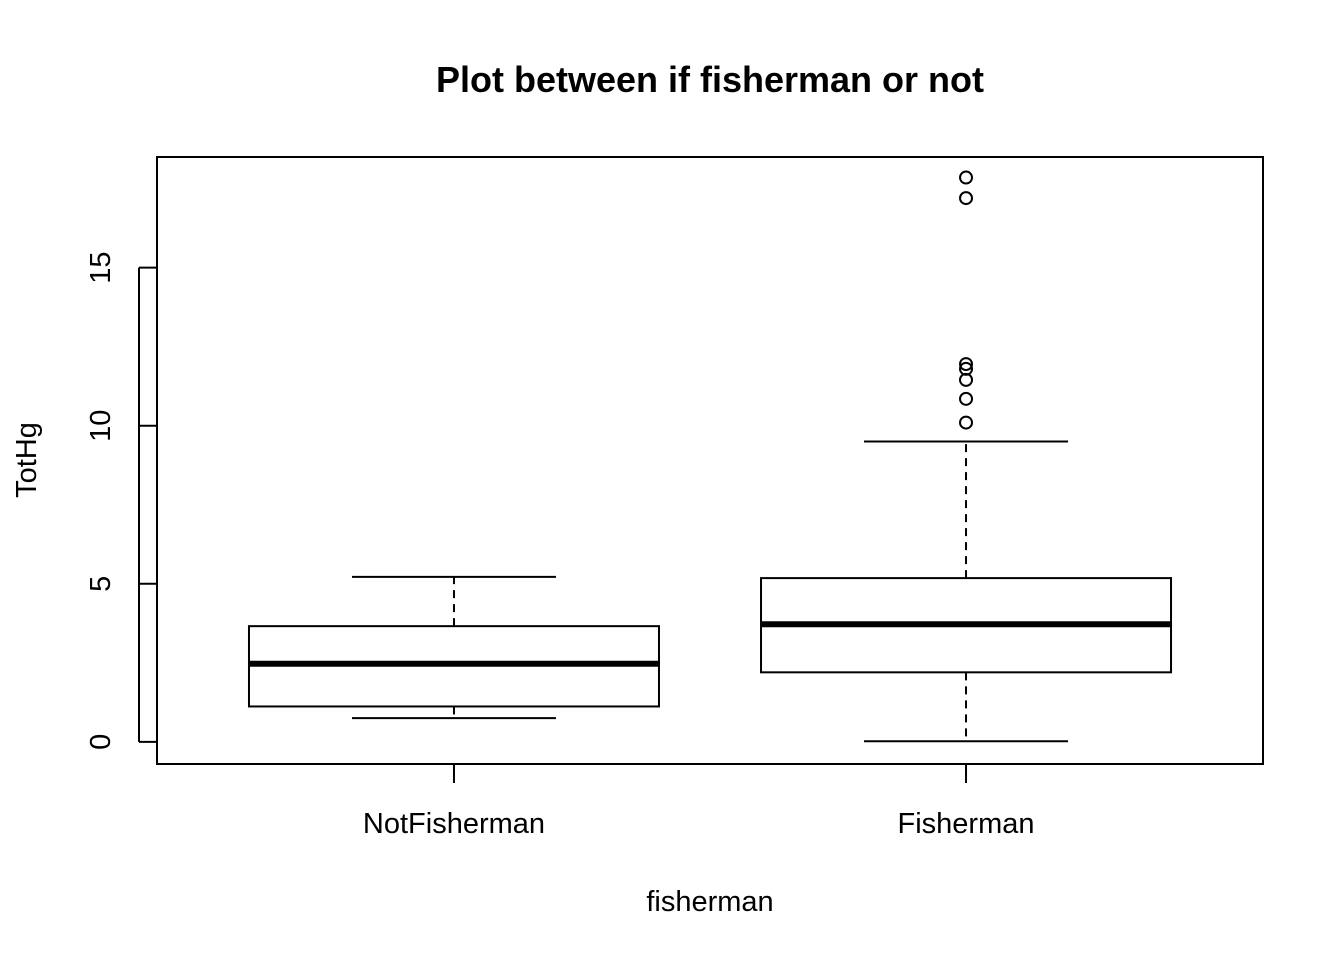 The image size is (1344, 960). Describe the element at coordinates (966, 824) in the screenshot. I see `x-tick-label: Fisherman` at that location.